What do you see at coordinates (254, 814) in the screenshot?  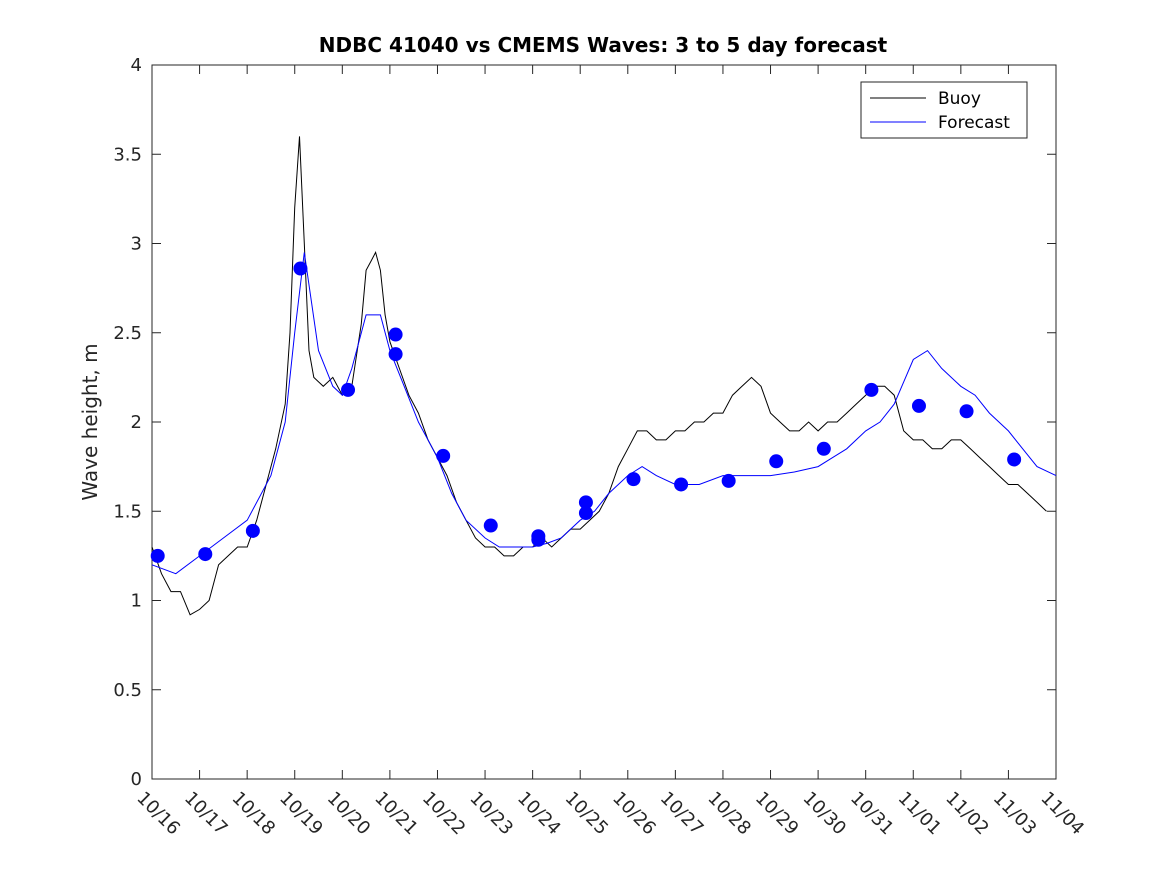 I see `x-tick-label: 10/18` at bounding box center [254, 814].